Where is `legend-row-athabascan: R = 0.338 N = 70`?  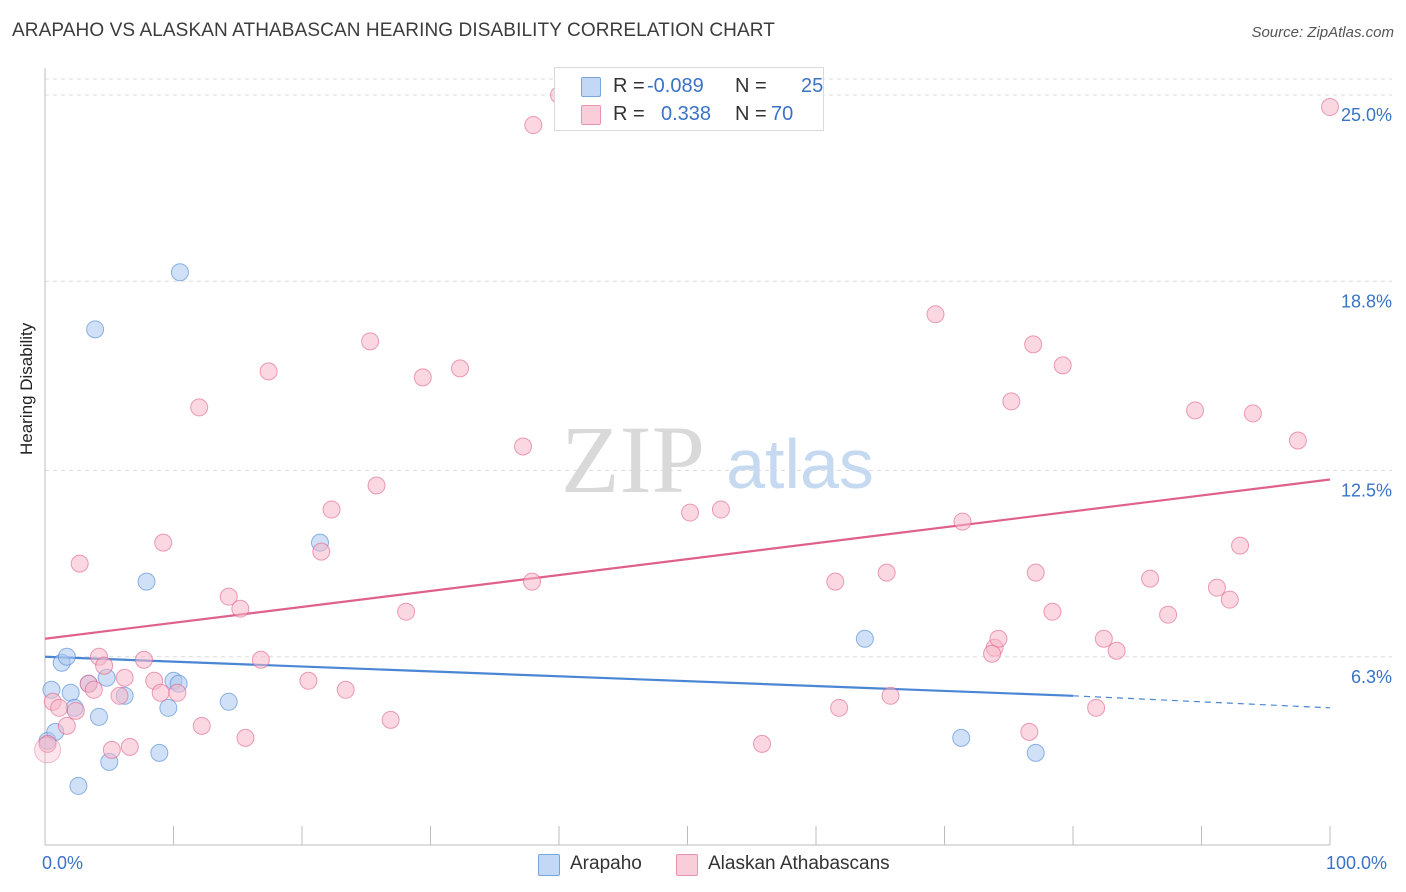 legend-row-athabascan: R = 0.338 N = 70 is located at coordinates (689, 114).